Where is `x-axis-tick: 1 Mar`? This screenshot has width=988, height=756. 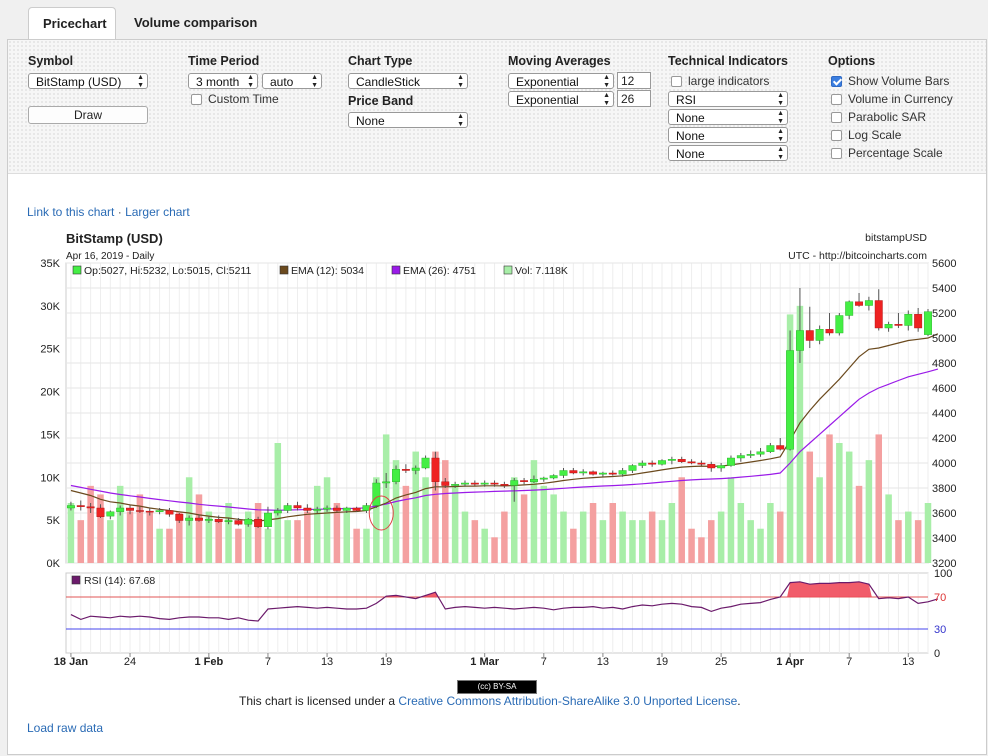 x-axis-tick: 1 Mar is located at coordinates (484, 662).